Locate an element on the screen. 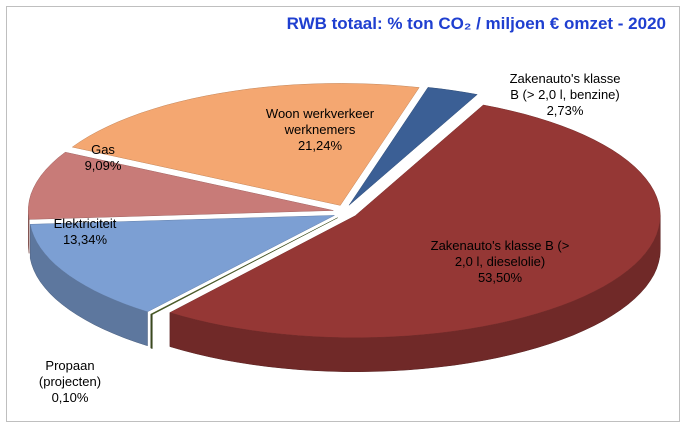 Image resolution: width=686 pixels, height=428 pixels. slice-label: Woon werkverkeer werknemers 21,24% is located at coordinates (320, 130).